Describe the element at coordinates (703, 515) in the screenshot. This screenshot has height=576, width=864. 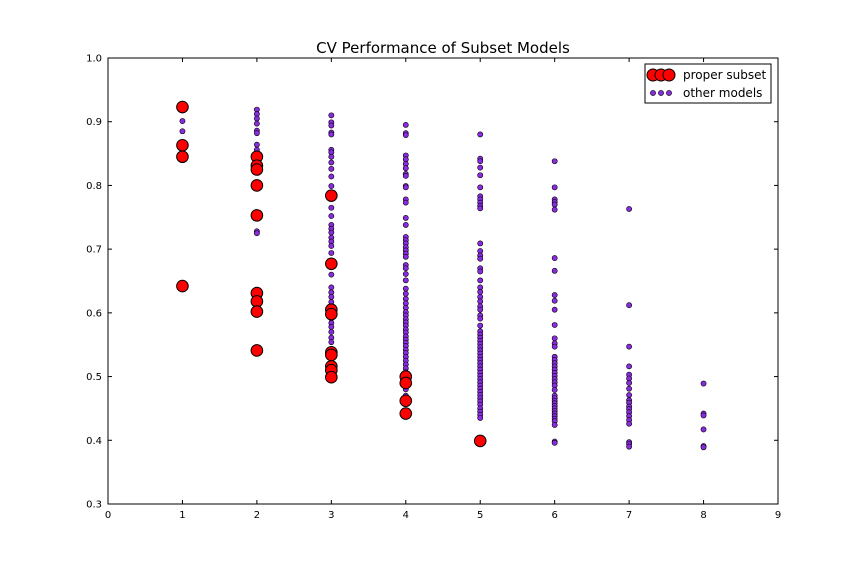
I see `x-tick-label: 8` at that location.